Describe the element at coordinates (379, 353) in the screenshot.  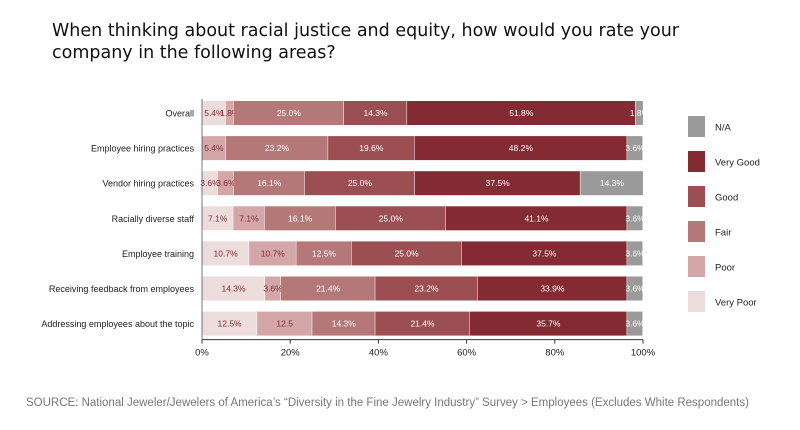
I see `x-tick-label: 40%` at that location.